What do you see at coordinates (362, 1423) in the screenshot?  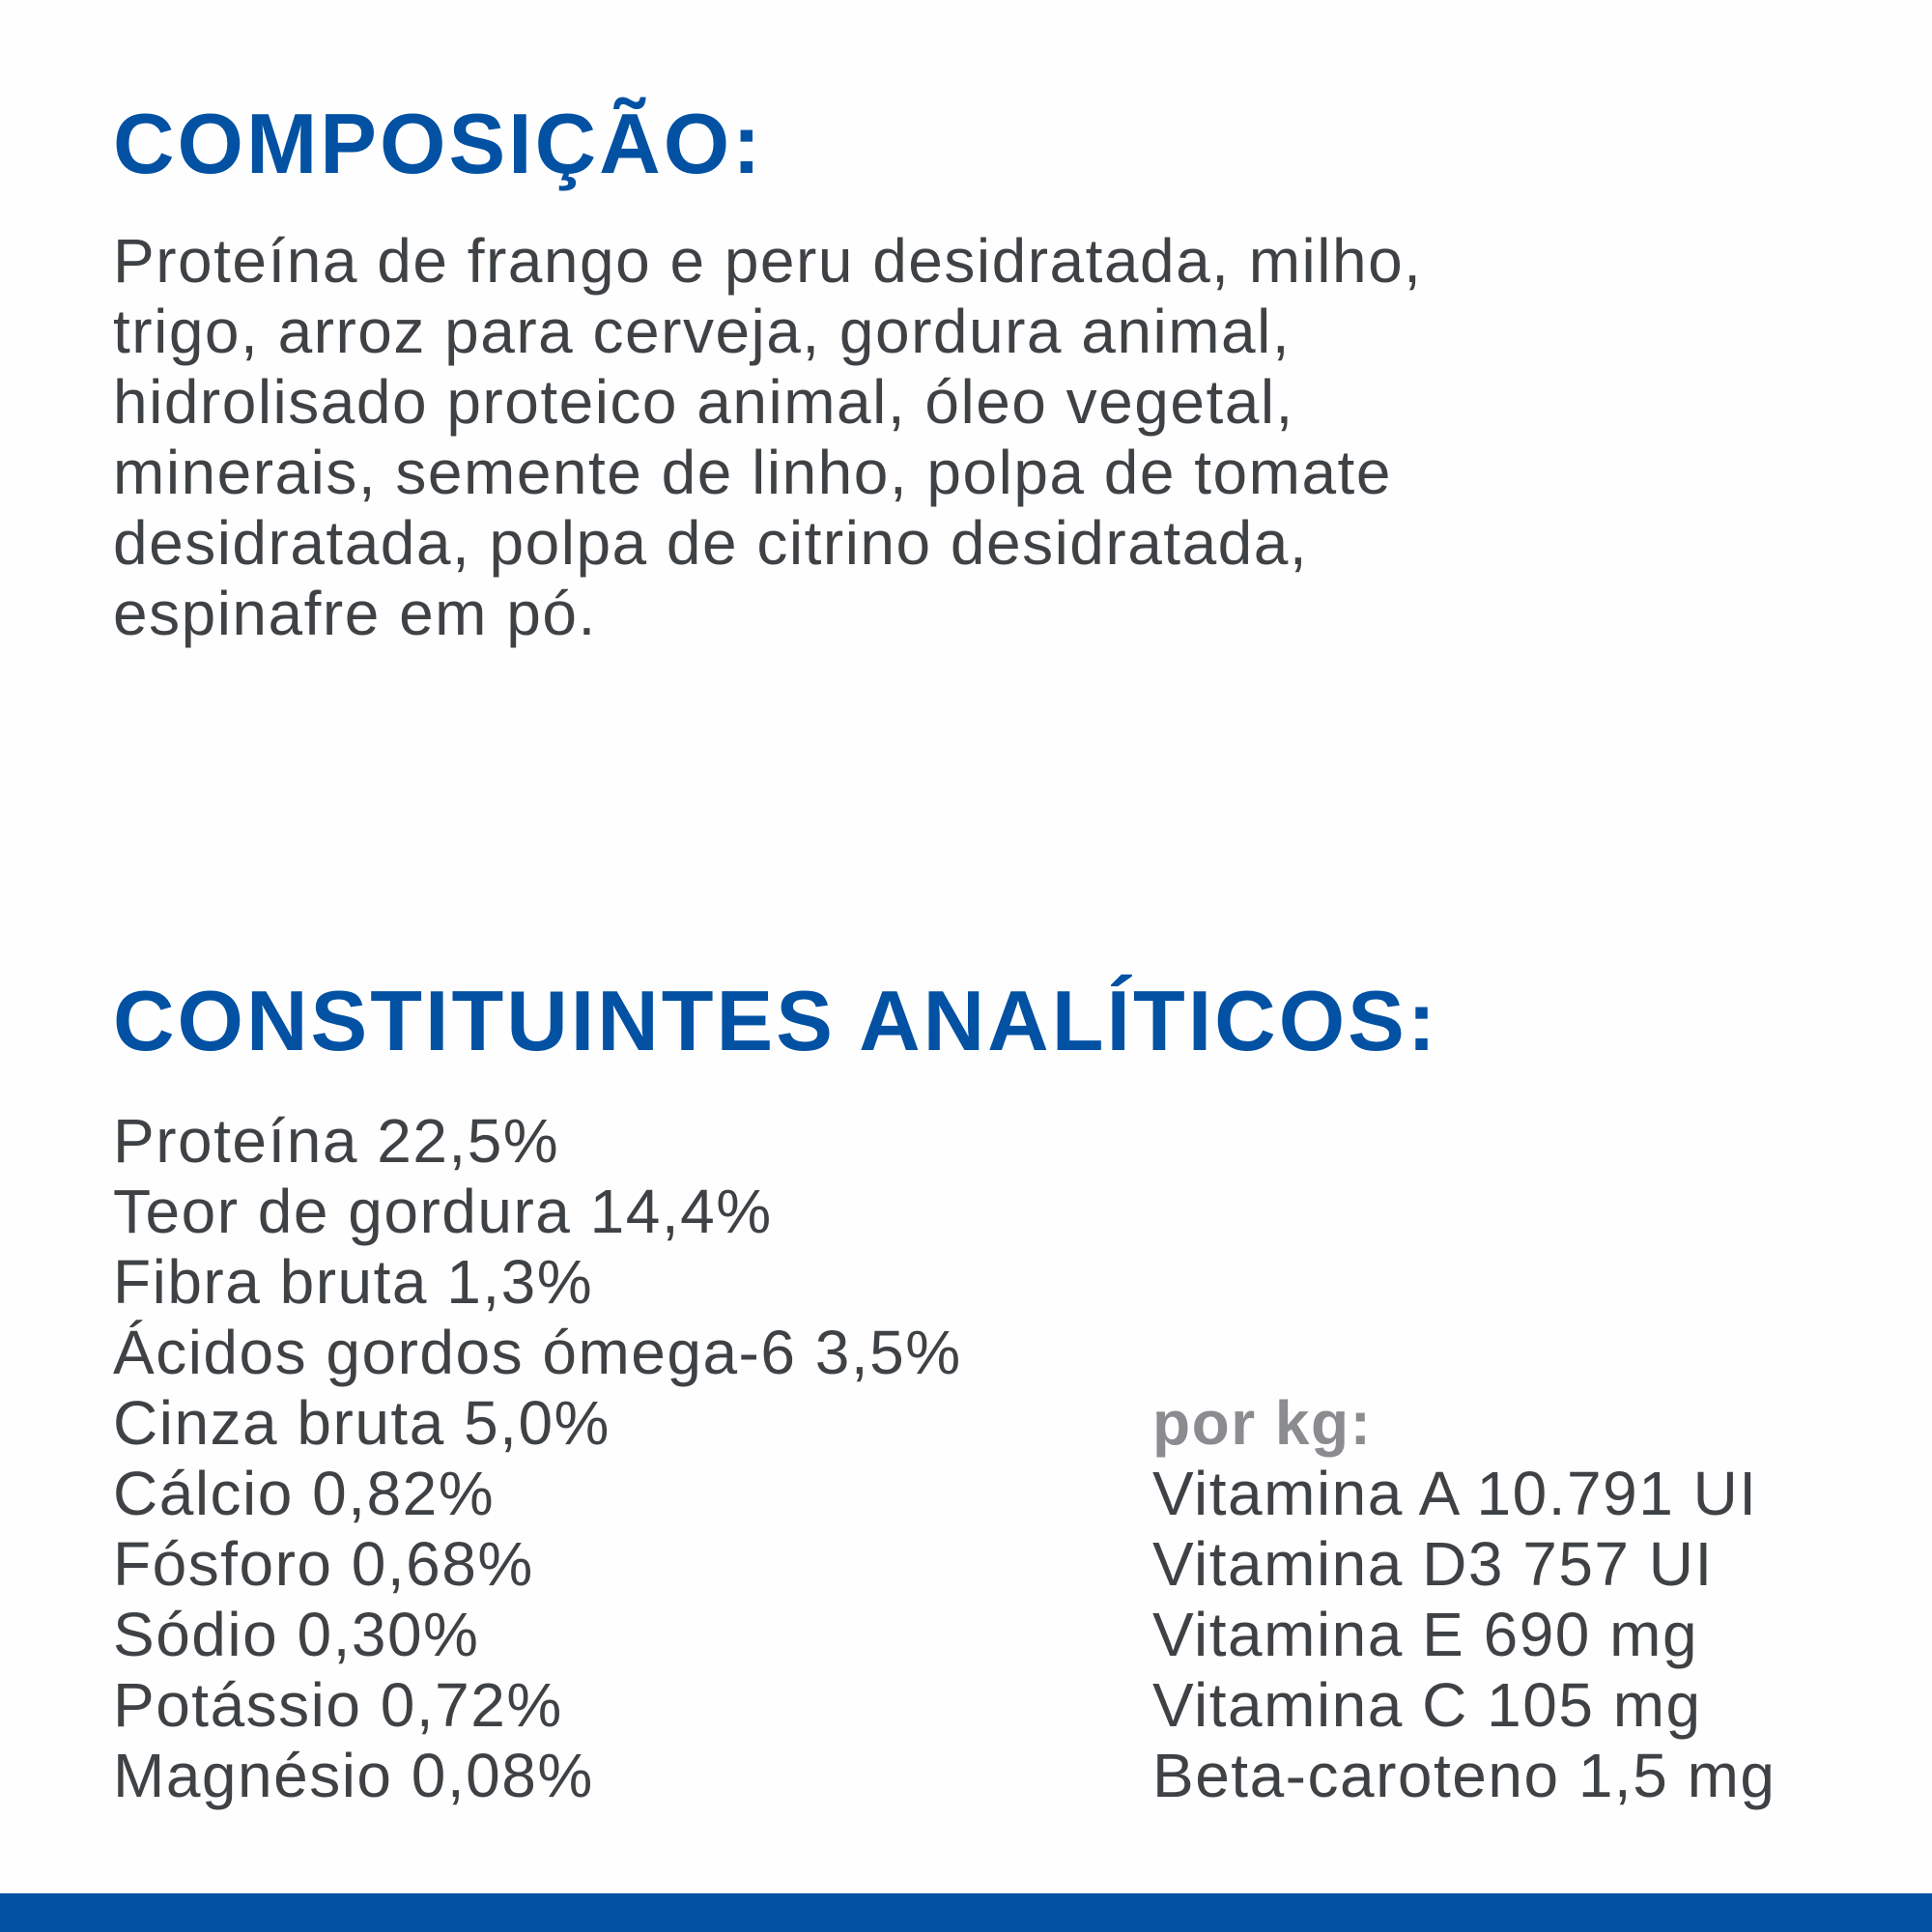 I see `analytical-item: Cinza bruta 5,0%` at bounding box center [362, 1423].